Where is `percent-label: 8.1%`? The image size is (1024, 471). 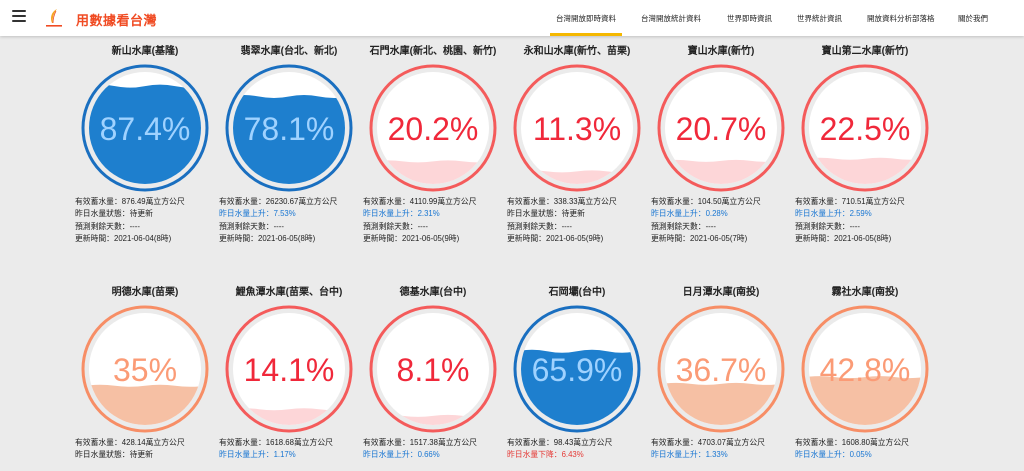
percent-label: 8.1% is located at coordinates (433, 370).